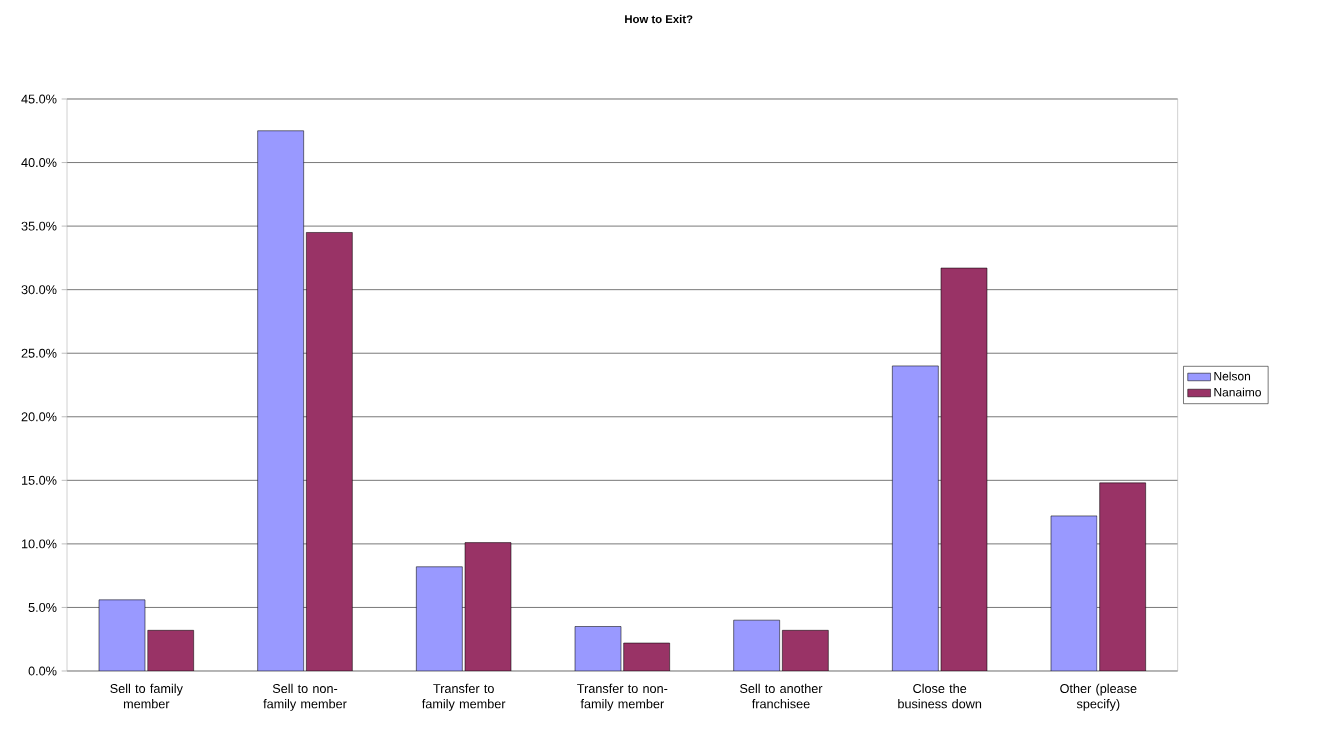 The width and height of the screenshot is (1318, 747). What do you see at coordinates (1232, 376) in the screenshot?
I see `legend-label: Nelson` at bounding box center [1232, 376].